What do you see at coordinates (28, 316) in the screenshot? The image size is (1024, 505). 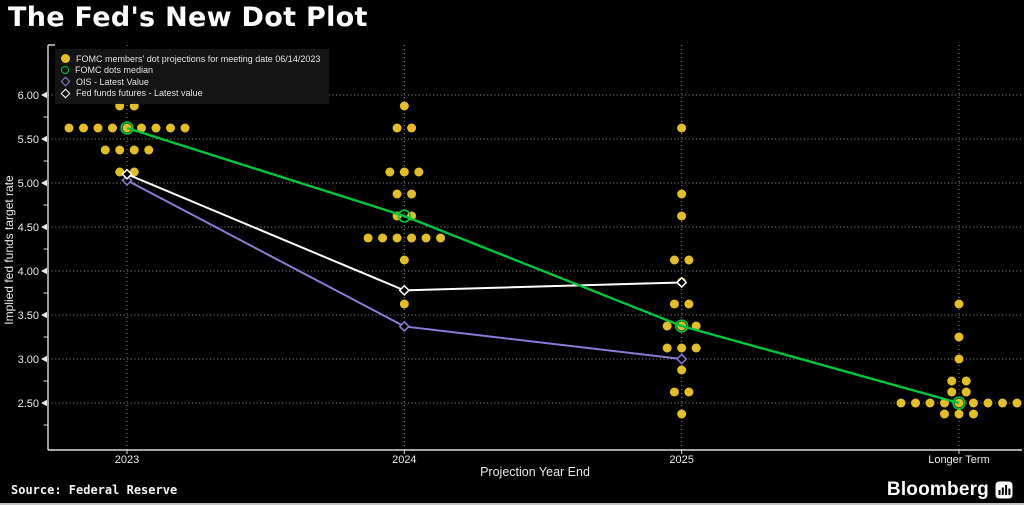 I see `svg-text: 3.50` at bounding box center [28, 316].